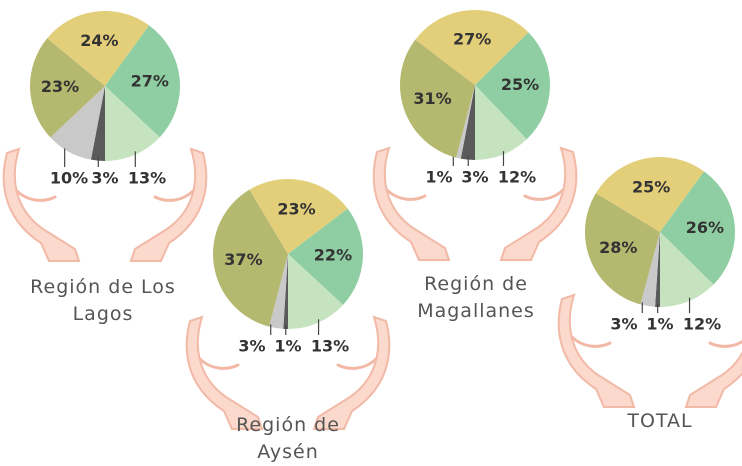  I want to click on pie-title: Región de Aysén, so click(288, 438).